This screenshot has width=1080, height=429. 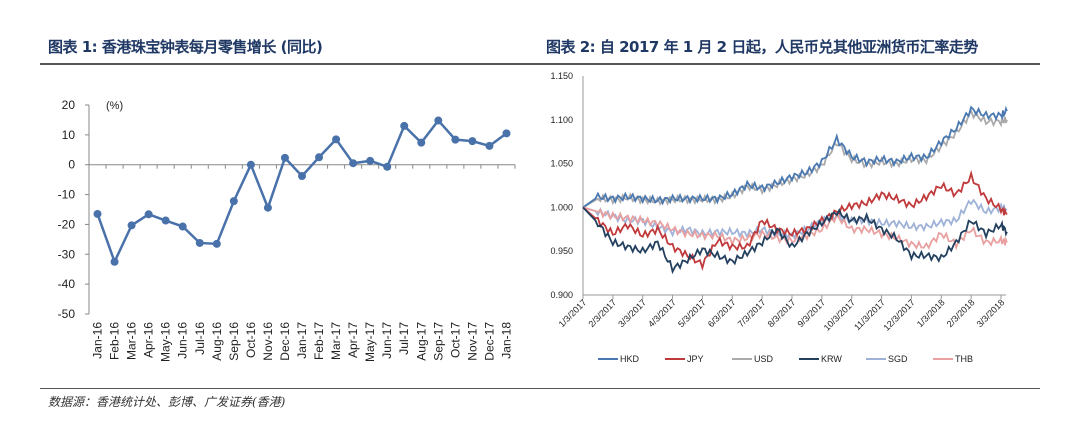 What do you see at coordinates (630, 359) in the screenshot?
I see `legend-label-hkd: HKD` at bounding box center [630, 359].